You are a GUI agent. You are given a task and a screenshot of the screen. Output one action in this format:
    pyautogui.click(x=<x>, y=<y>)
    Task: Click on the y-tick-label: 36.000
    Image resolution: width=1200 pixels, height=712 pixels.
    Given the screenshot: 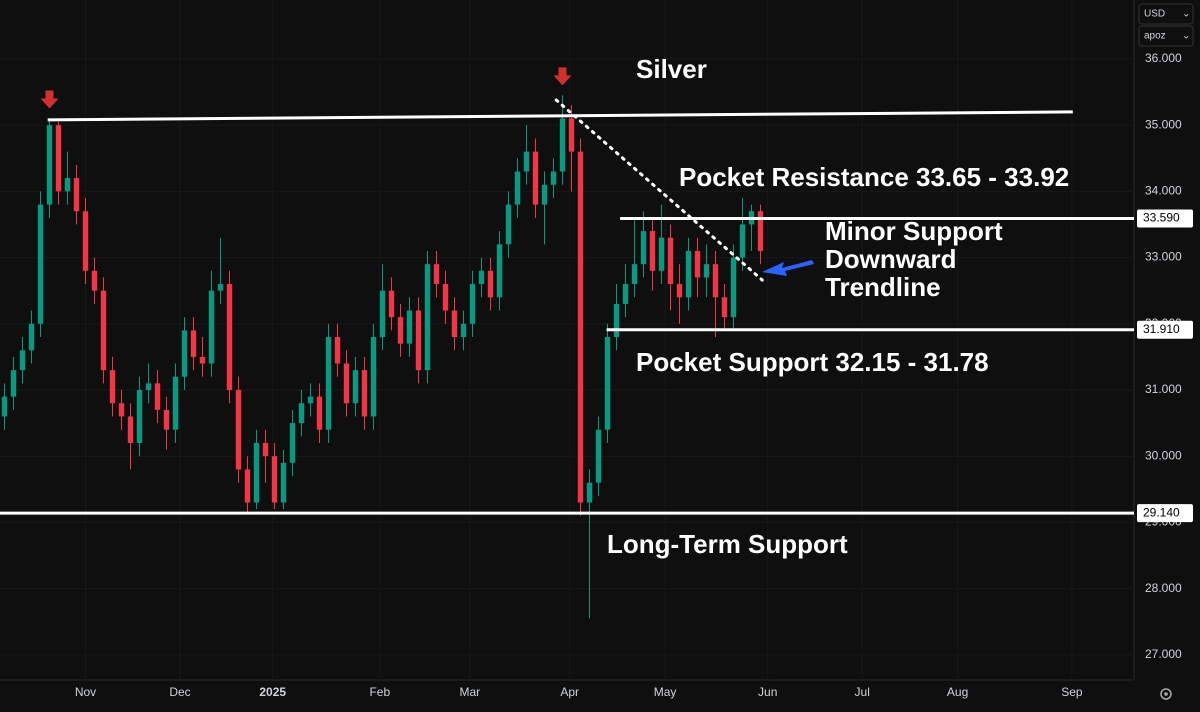 What is the action you would take?
    pyautogui.click(x=1163, y=58)
    